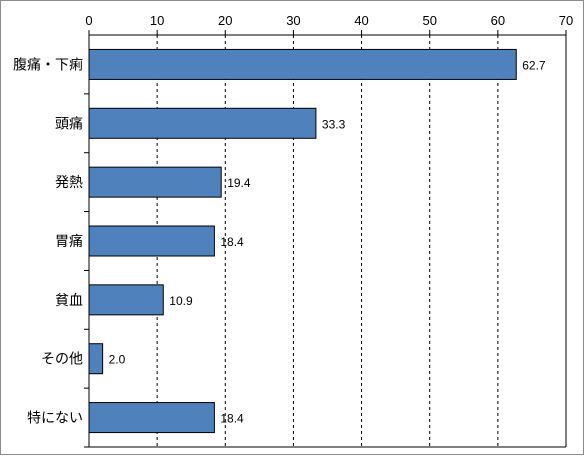 The image size is (584, 456). What do you see at coordinates (157, 20) in the screenshot?
I see `x-tick-label: 10` at bounding box center [157, 20].